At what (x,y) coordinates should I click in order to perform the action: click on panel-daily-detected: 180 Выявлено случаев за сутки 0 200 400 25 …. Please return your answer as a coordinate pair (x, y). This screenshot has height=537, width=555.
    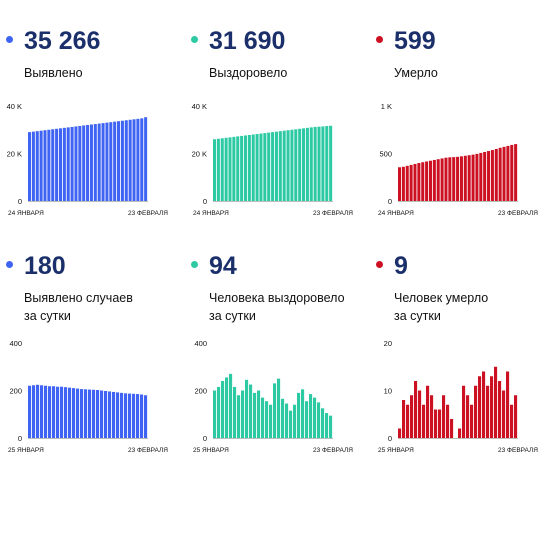
    Looking at the image, I should click on (87, 361).